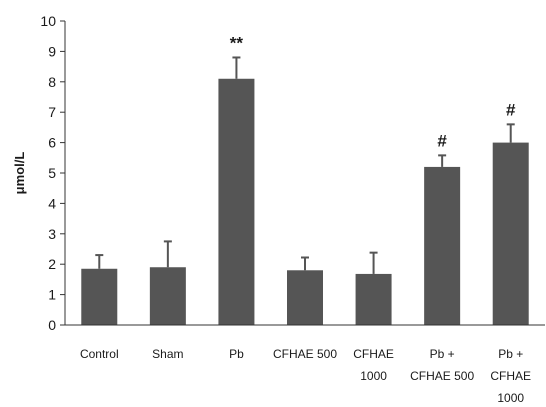 Image resolution: width=546 pixels, height=407 pixels. I want to click on x-category-label: CFHAE 1000, so click(373, 365).